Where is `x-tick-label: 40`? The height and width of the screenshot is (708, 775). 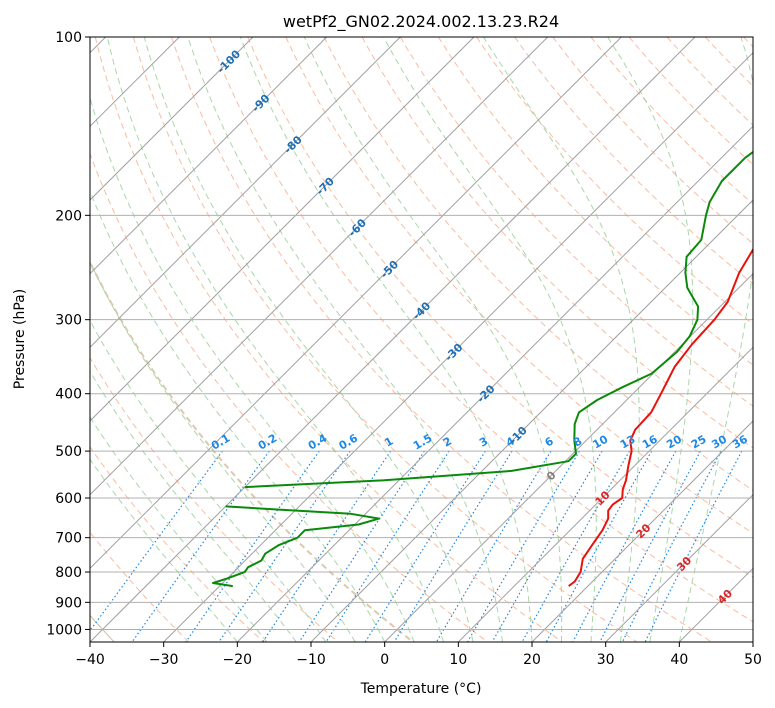 x-tick-label: 40 is located at coordinates (679, 660).